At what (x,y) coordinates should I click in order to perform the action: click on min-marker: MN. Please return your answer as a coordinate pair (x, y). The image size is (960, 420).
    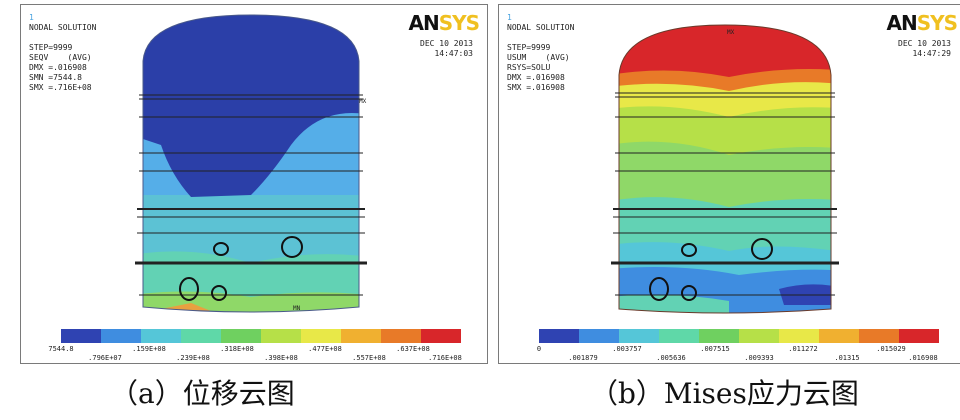
    Looking at the image, I should click on (297, 308).